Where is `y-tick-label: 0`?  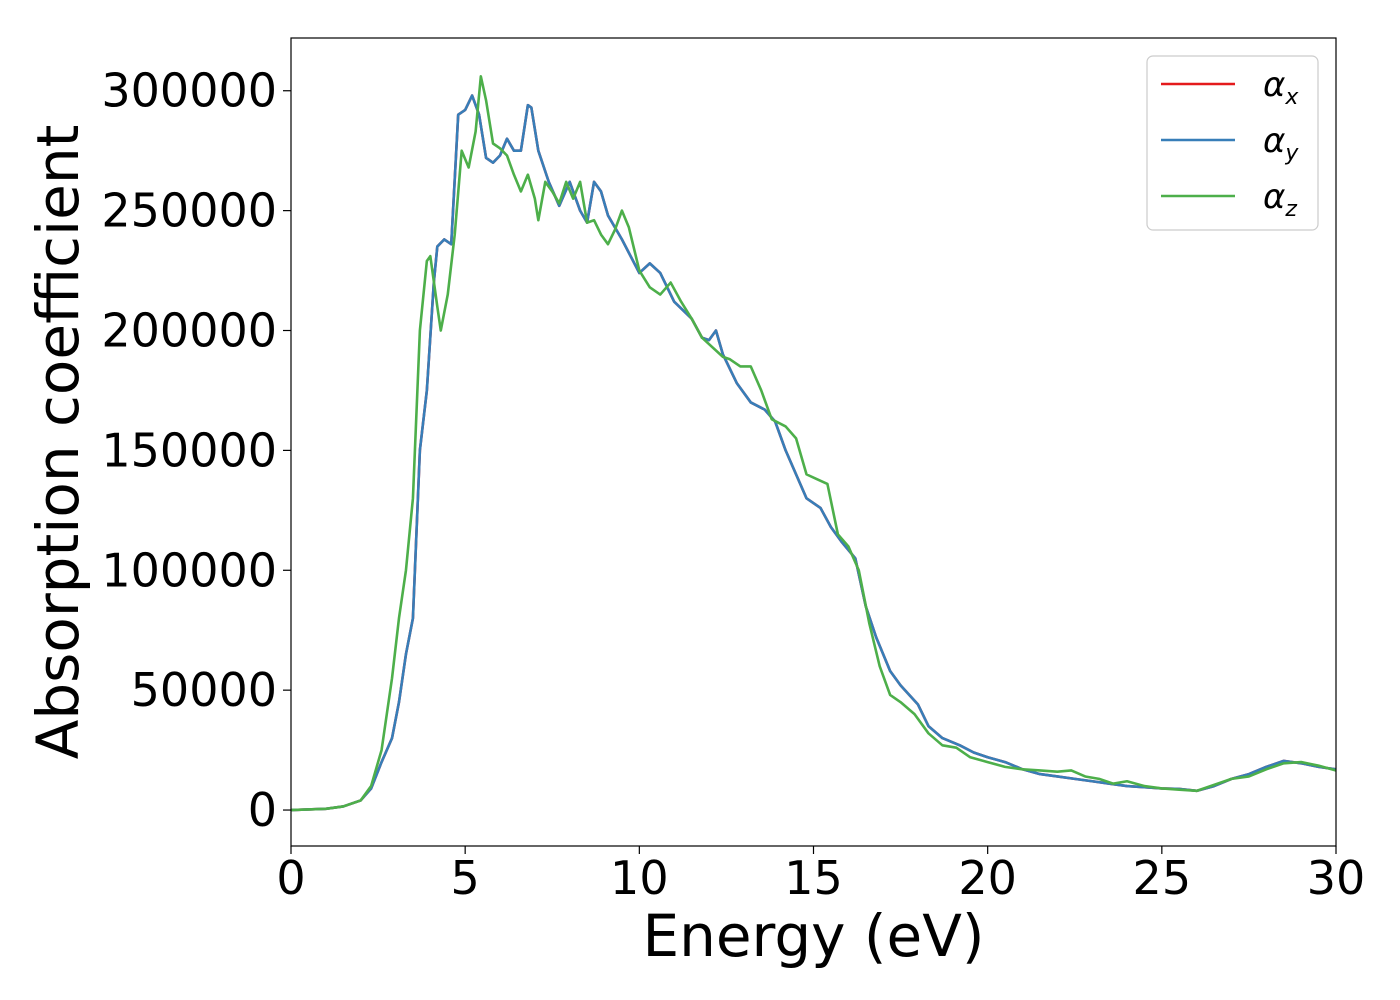 y-tick-label: 0 is located at coordinates (262, 810).